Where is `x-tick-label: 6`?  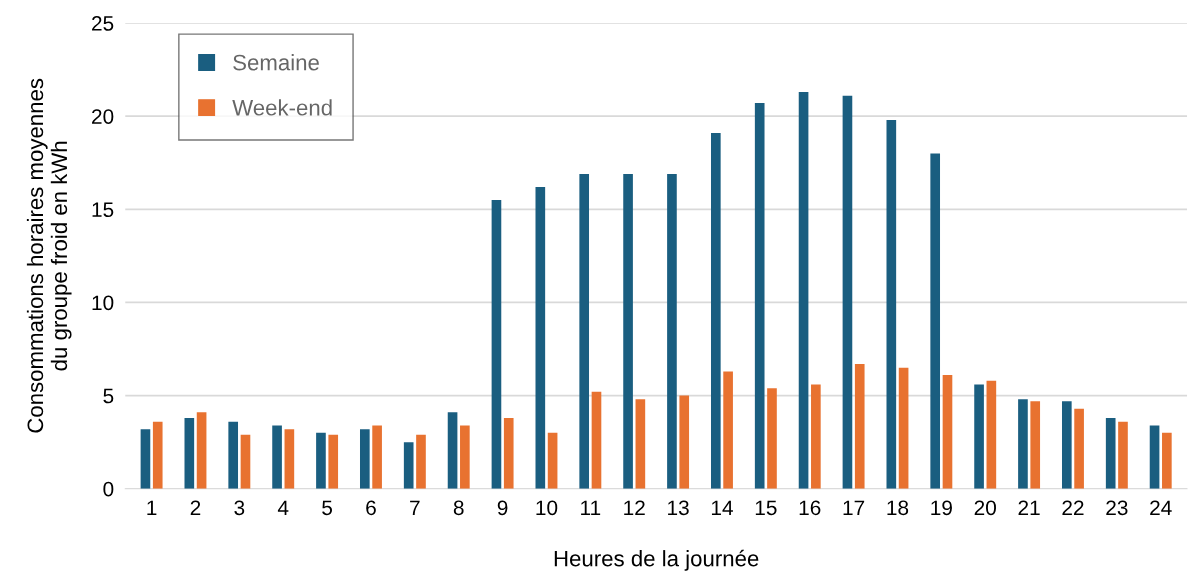
x-tick-label: 6 is located at coordinates (371, 508).